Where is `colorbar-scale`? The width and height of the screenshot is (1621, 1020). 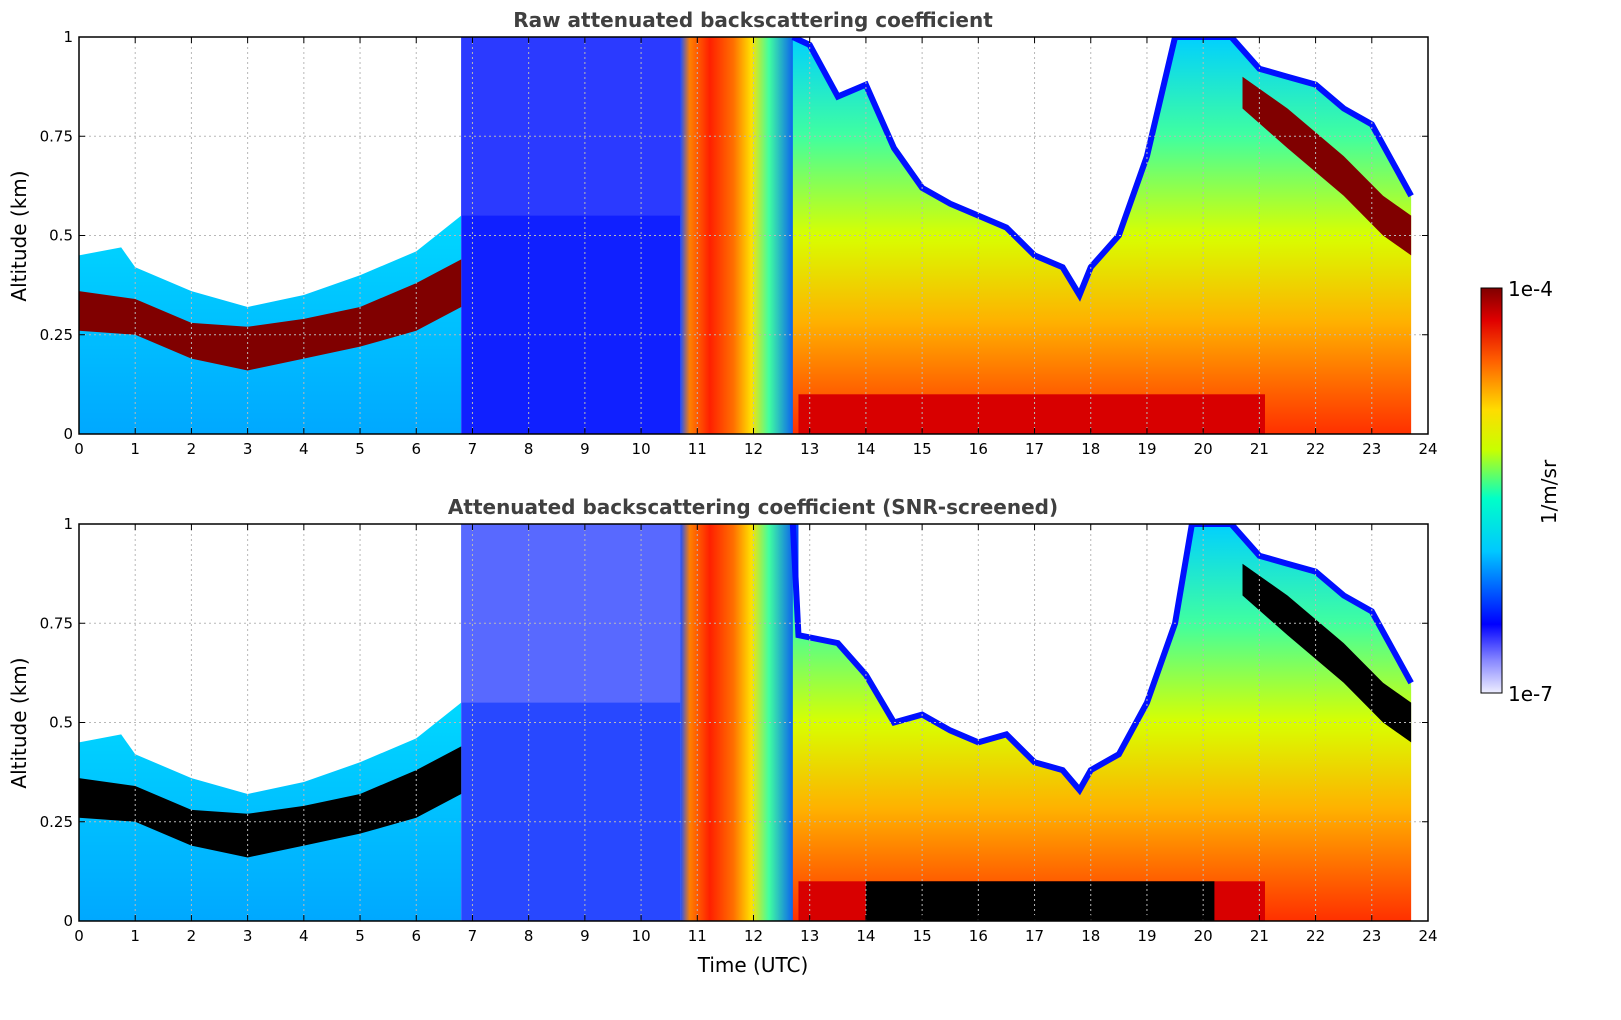
colorbar-scale is located at coordinates (1491, 490).